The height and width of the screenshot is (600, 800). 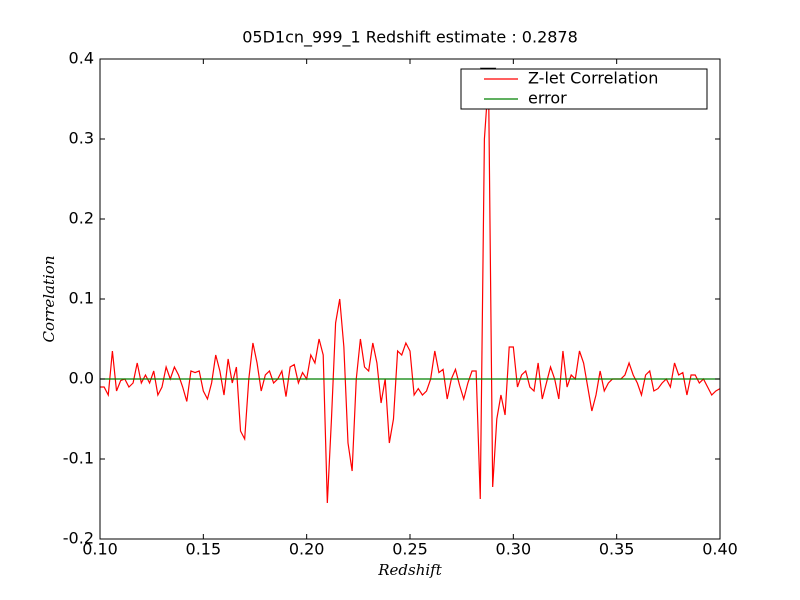 I want to click on y-tick-label: -0.2, so click(x=78, y=538).